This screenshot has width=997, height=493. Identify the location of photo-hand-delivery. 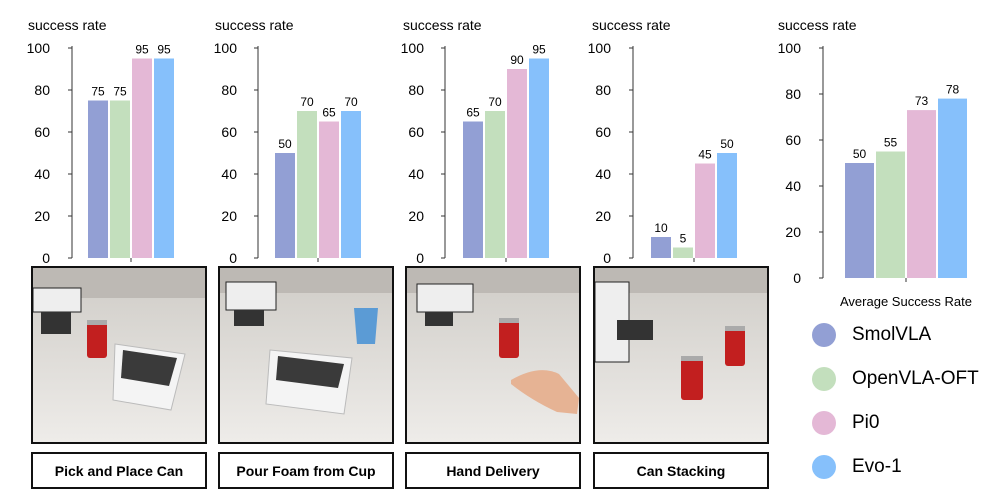
(493, 355).